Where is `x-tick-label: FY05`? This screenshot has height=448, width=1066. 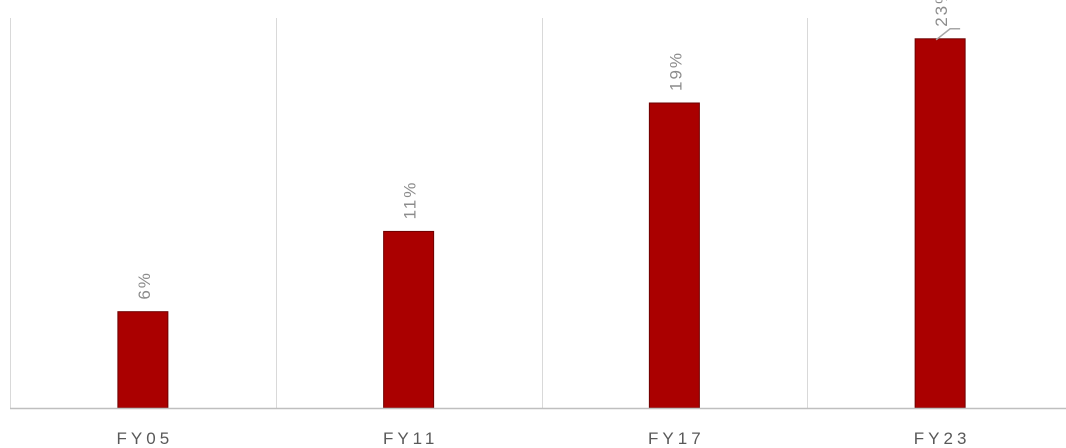 x-tick-label: FY05 is located at coordinates (145, 438).